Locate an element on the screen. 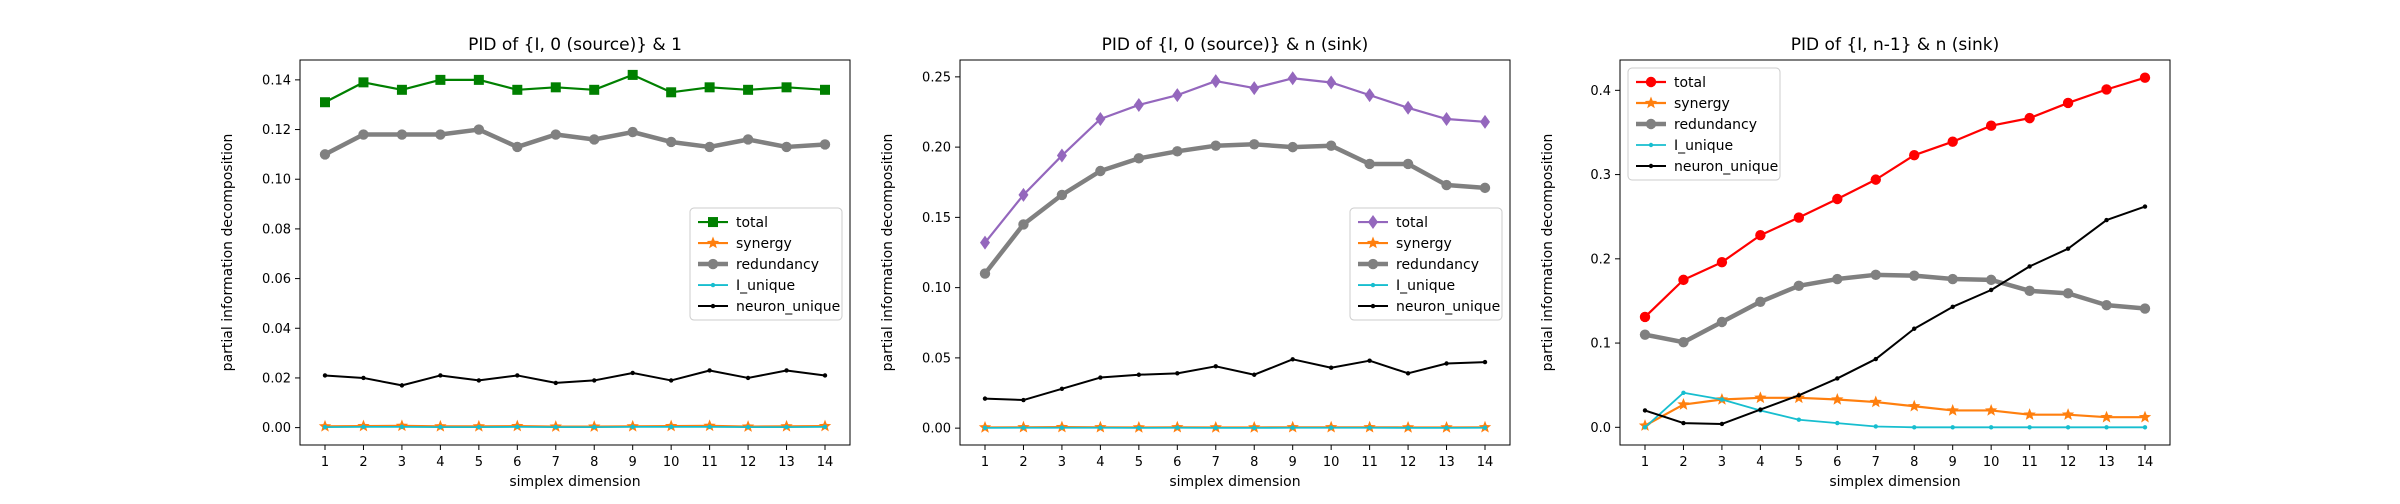  legend-label: redundancy is located at coordinates (1715, 125).